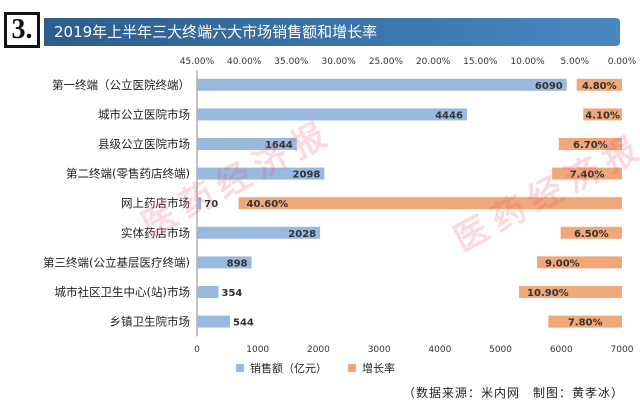 This screenshot has height=410, width=640. What do you see at coordinates (622, 350) in the screenshot?
I see `bottom-tick-label: 7000` at bounding box center [622, 350].